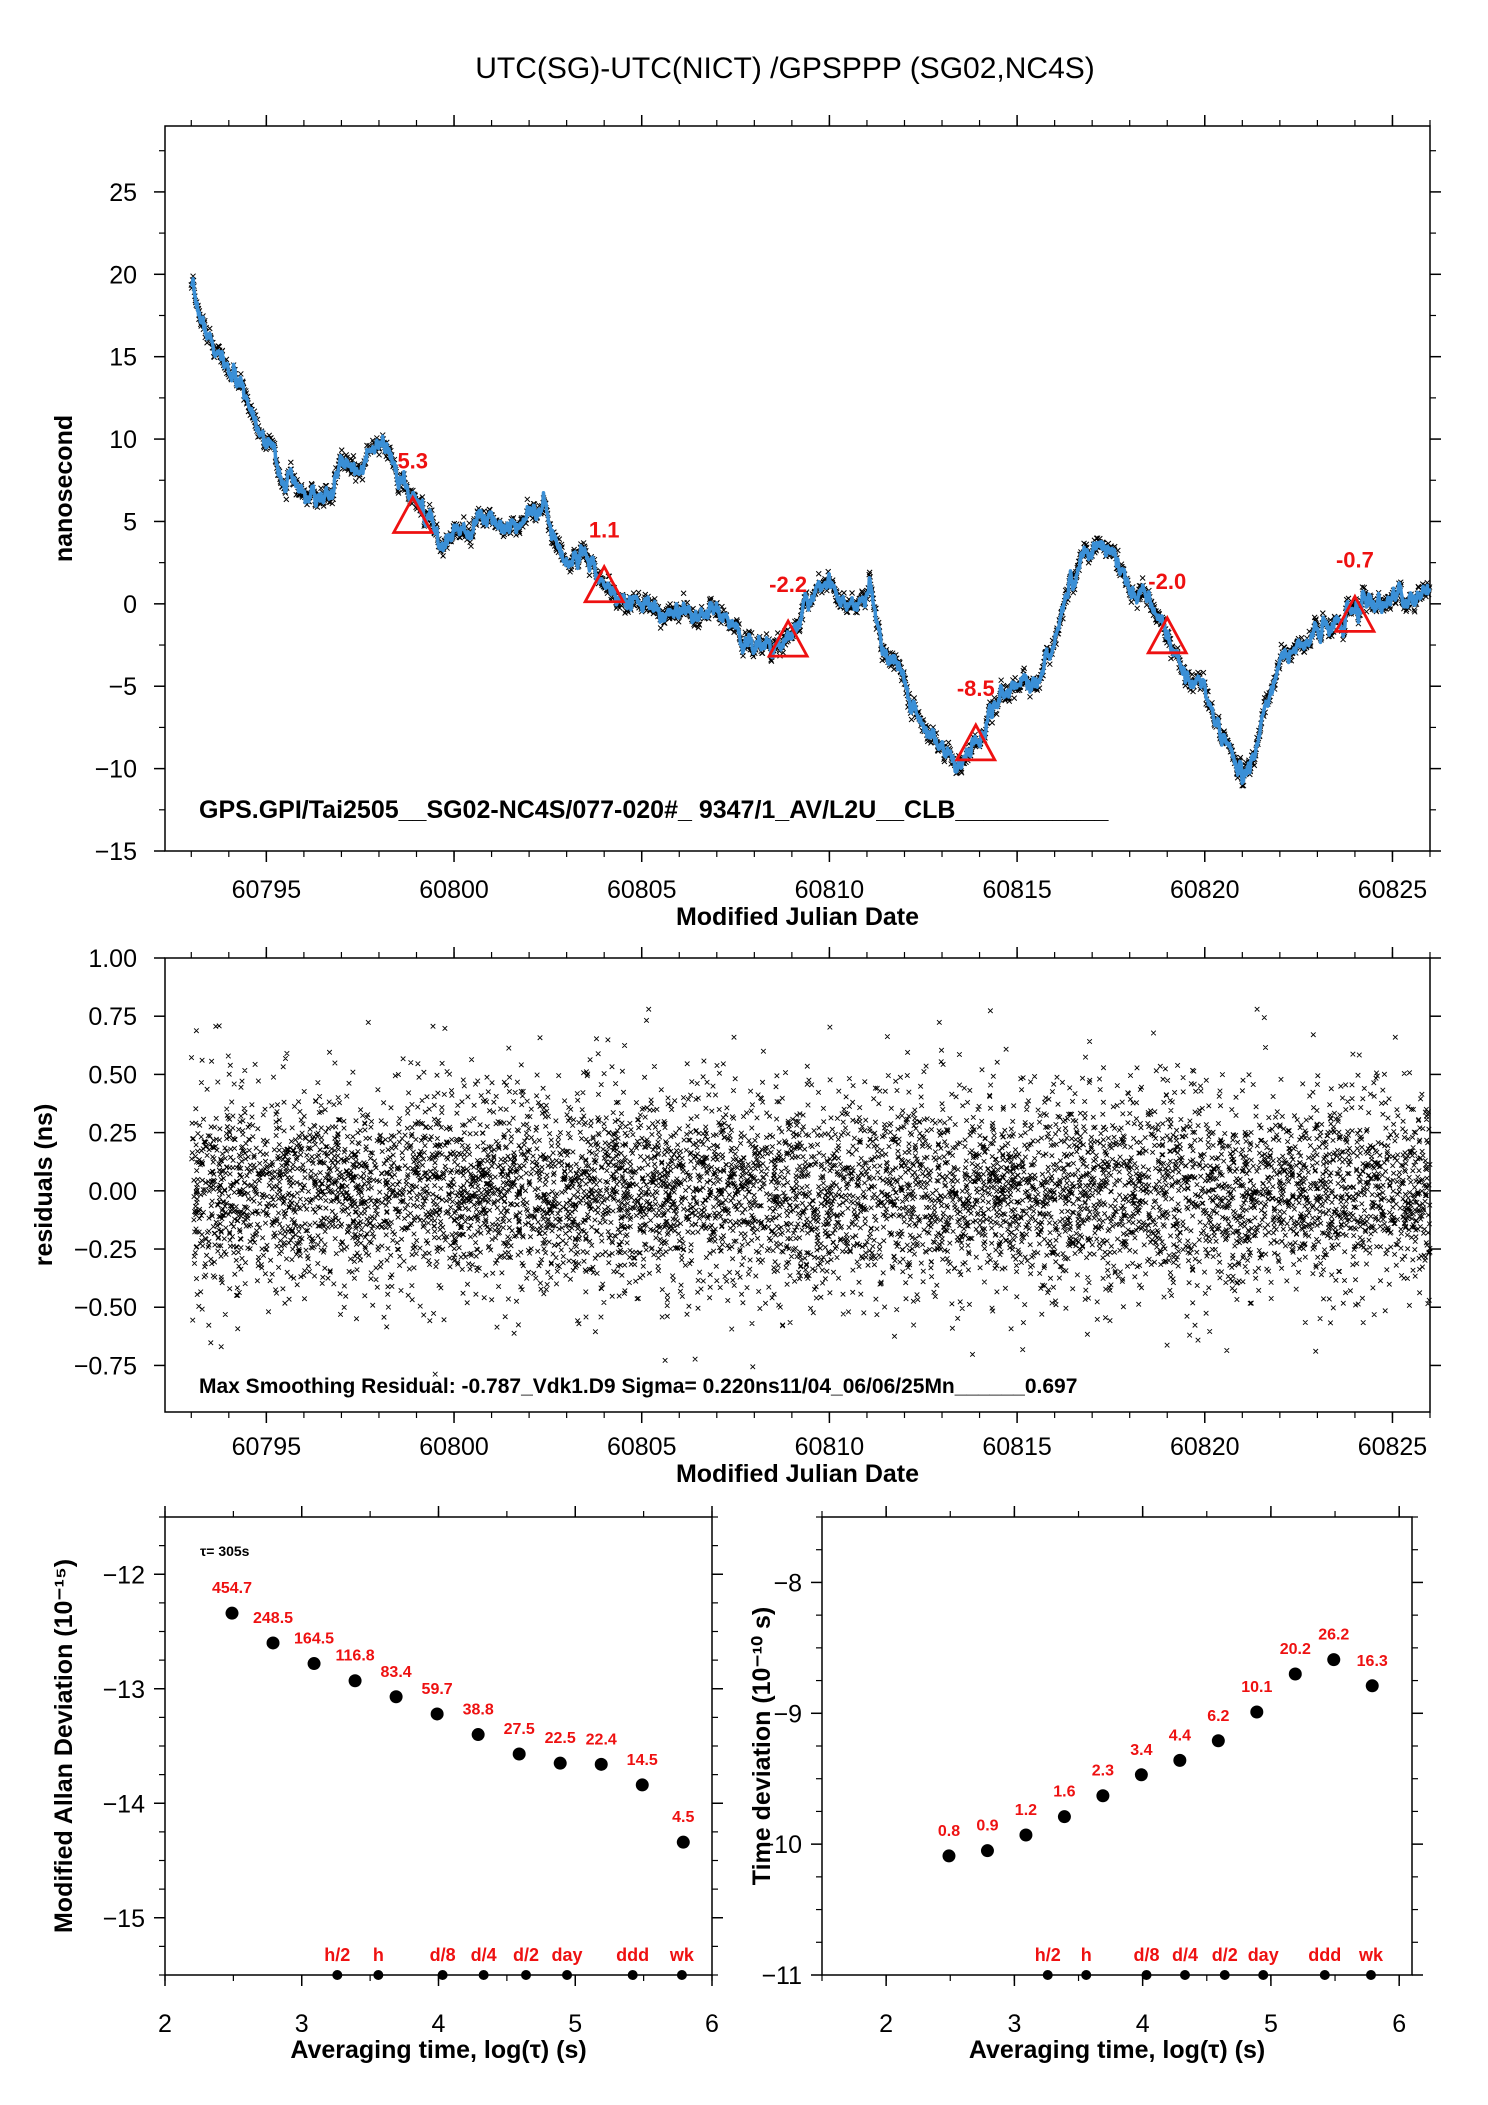 The width and height of the screenshot is (1488, 2105). I want to click on value-label: 83.4, so click(396, 1672).